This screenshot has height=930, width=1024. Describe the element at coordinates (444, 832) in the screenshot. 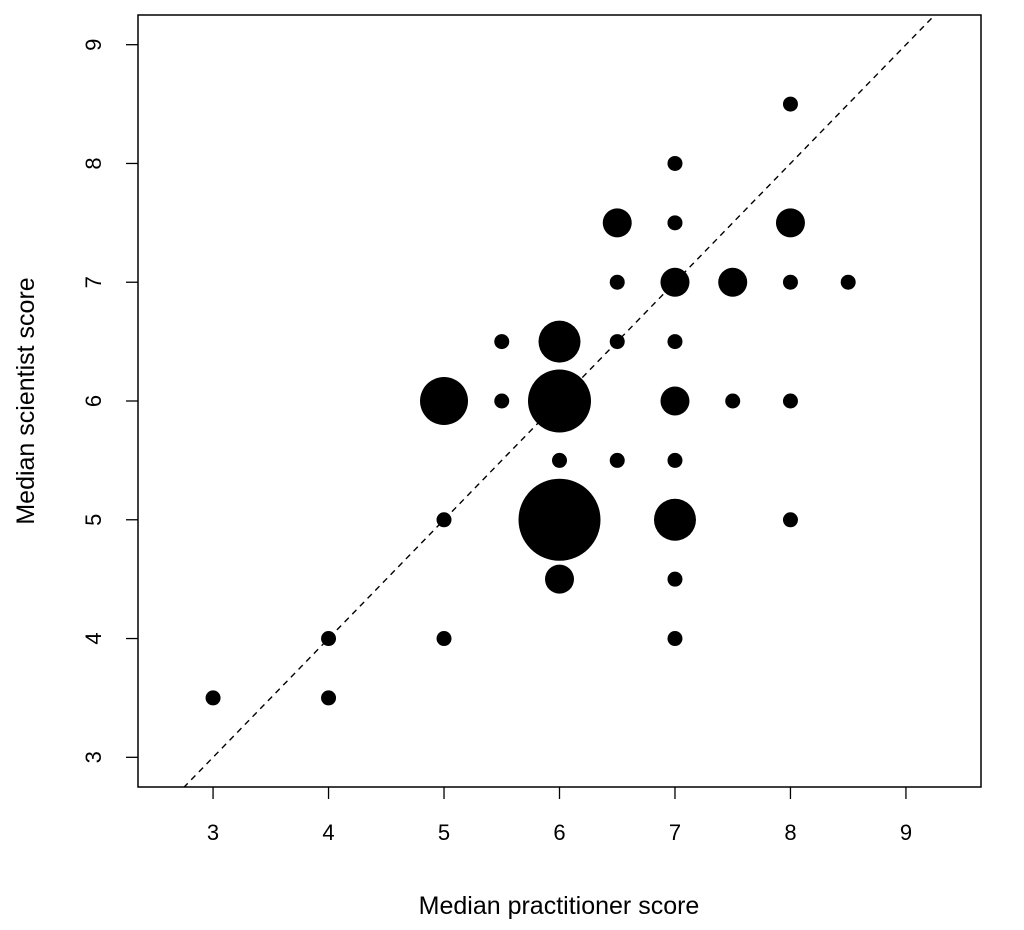

I see `x-tick-label: 5` at that location.